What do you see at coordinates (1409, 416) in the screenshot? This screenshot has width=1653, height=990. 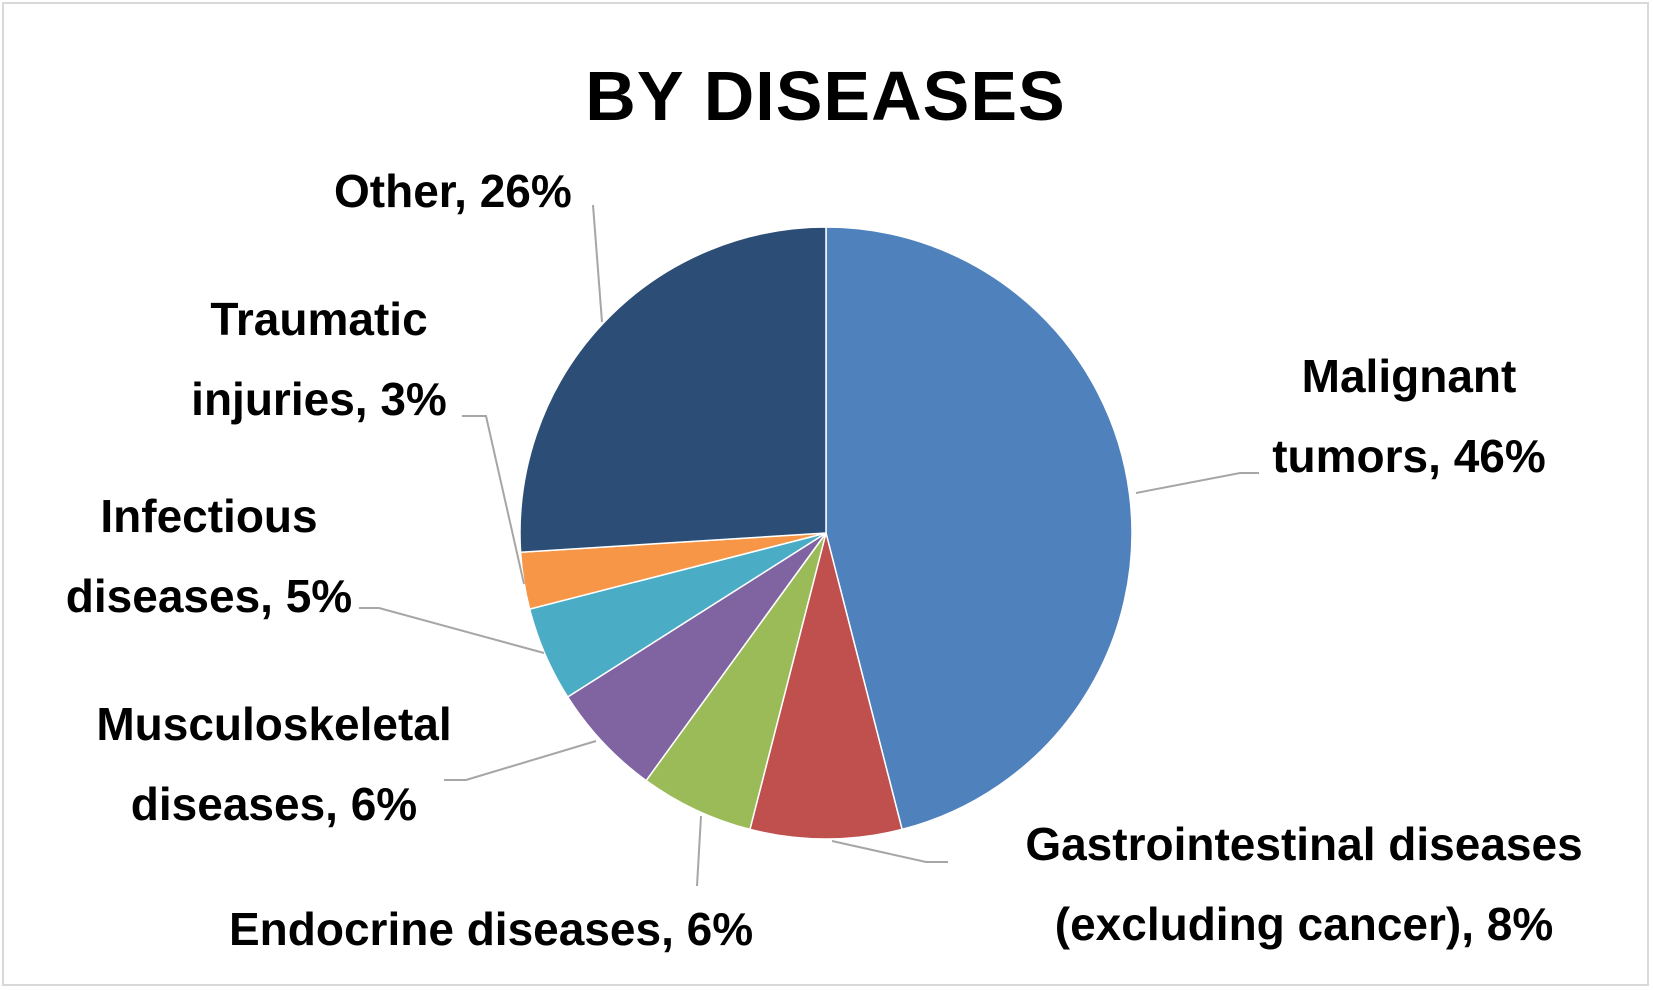 I see `data-label-malignant-tumors: Malignant tumors, 46%` at bounding box center [1409, 416].